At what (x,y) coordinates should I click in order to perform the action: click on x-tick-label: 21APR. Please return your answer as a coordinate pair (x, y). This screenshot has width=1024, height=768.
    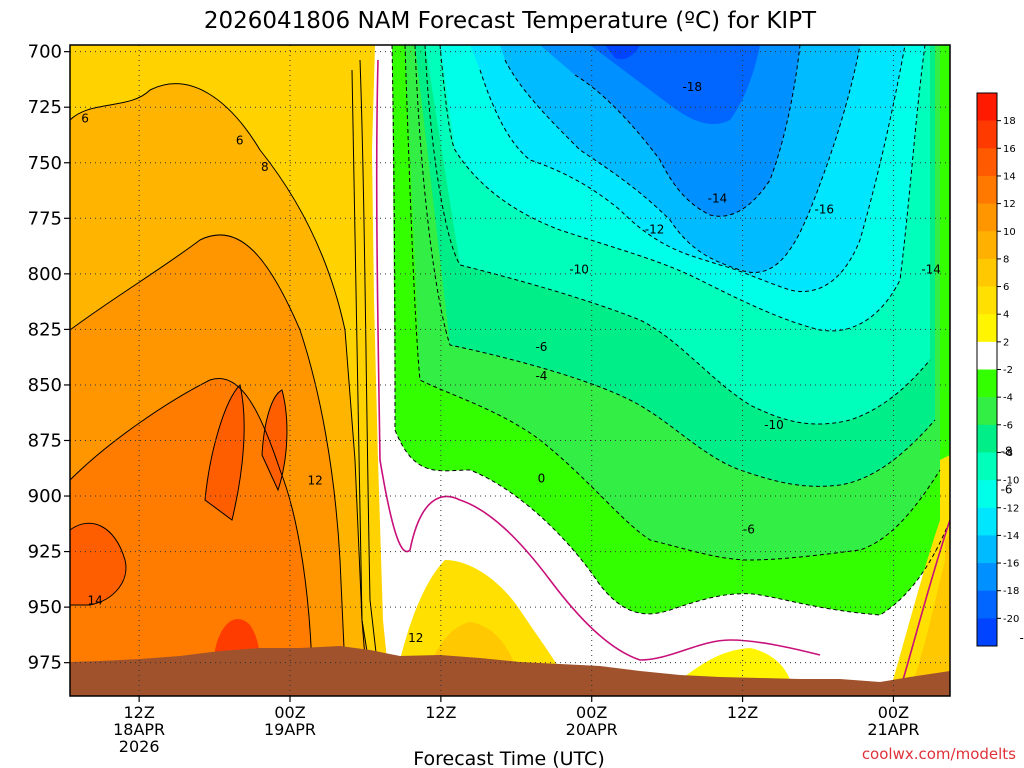
    Looking at the image, I should click on (893, 729).